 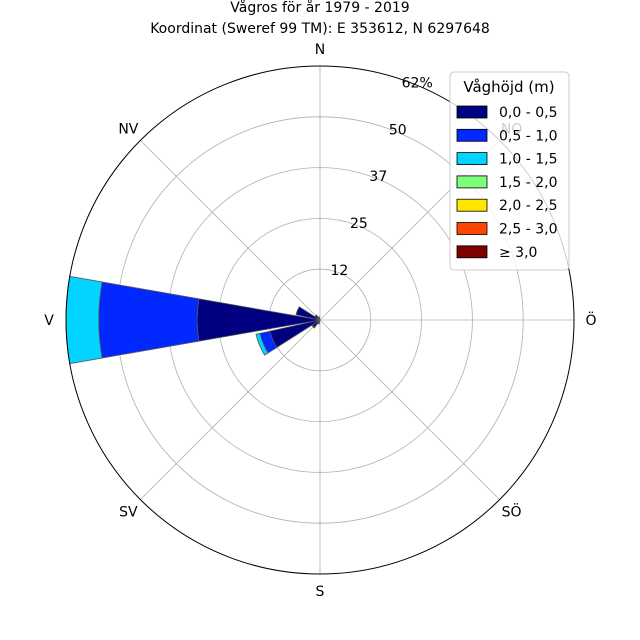 What do you see at coordinates (528, 160) in the screenshot?
I see `legend-label-2: 1,0 - 1,5` at bounding box center [528, 160].